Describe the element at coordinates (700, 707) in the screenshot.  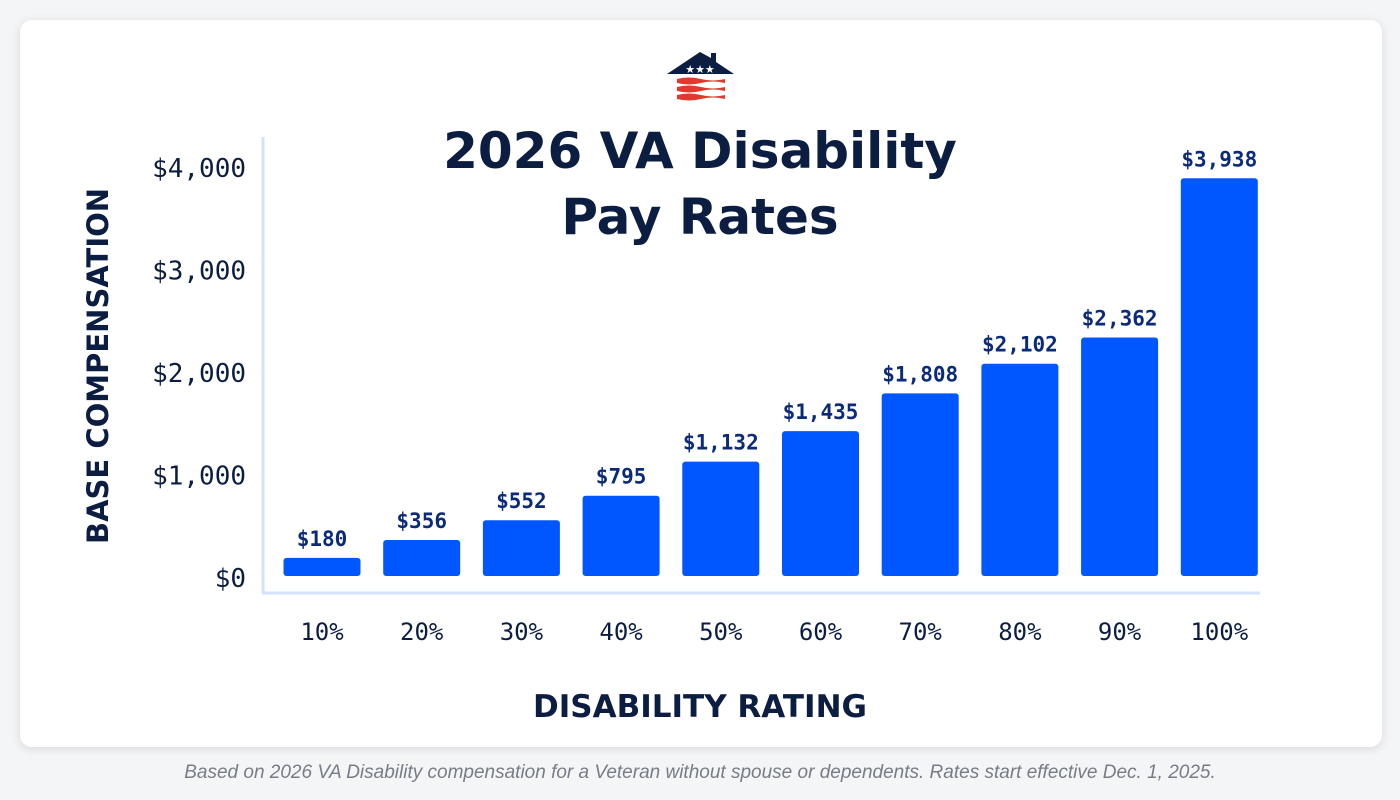
I see `x-axis-title: DISABILITY RATING` at that location.